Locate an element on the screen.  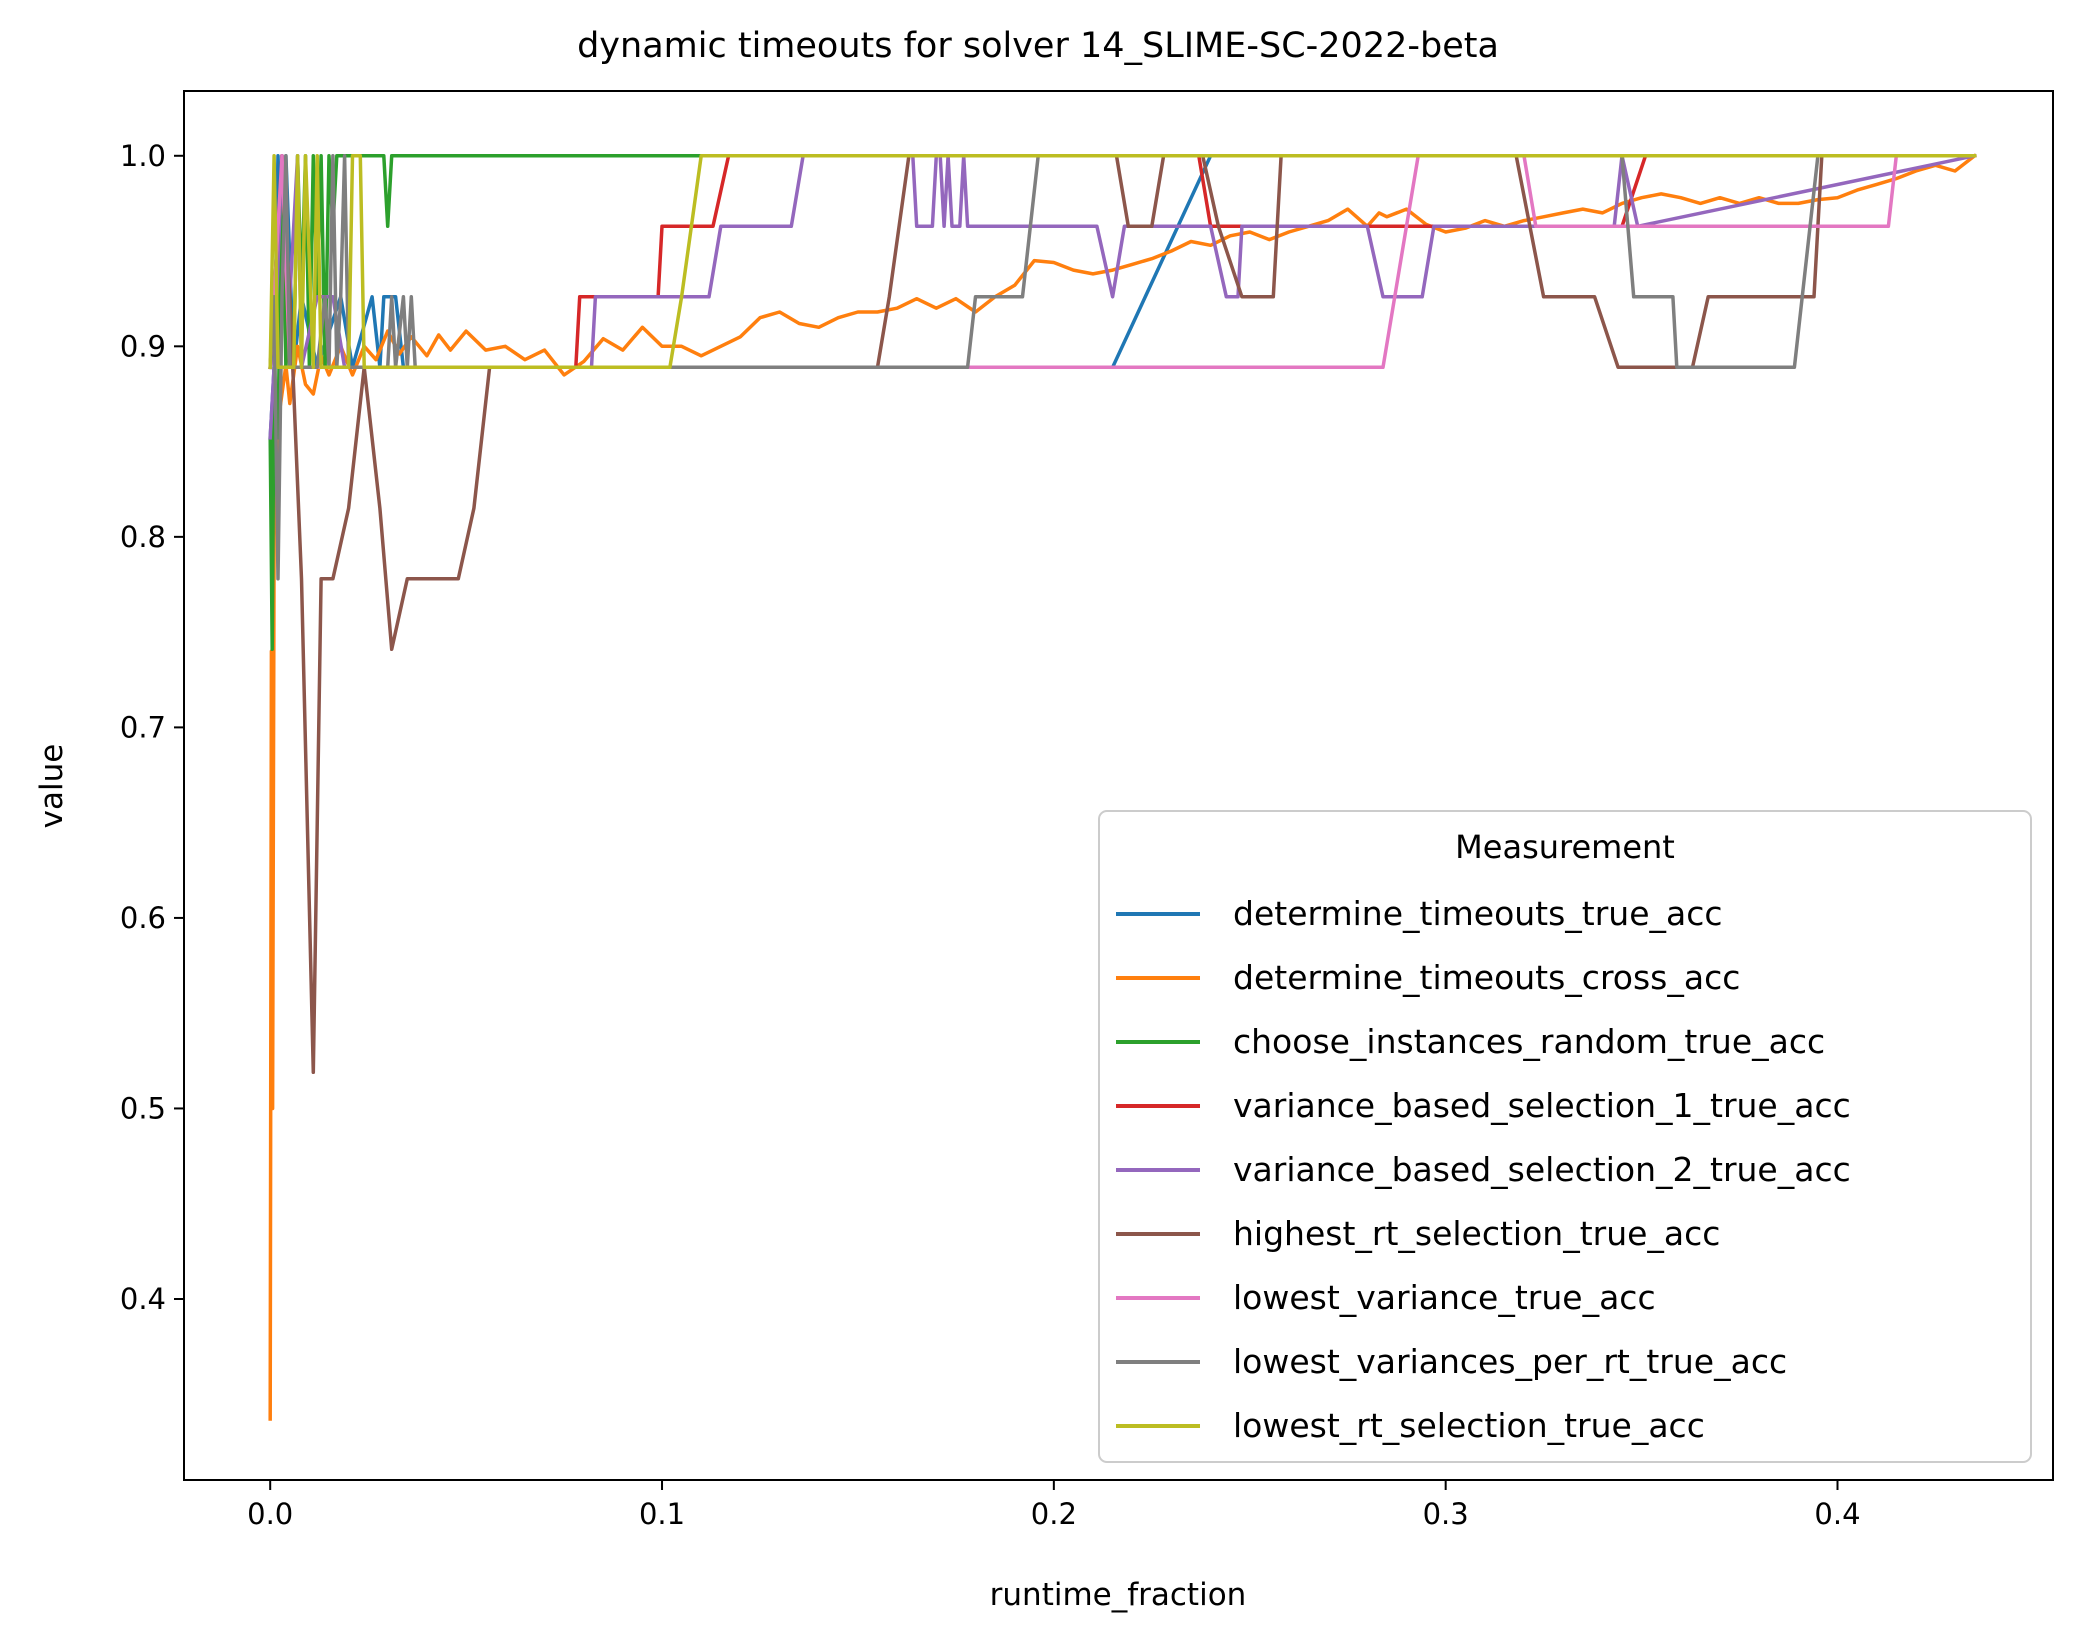
legend-entry-label: lowest_rt_selection_true_acc is located at coordinates (1469, 1425).